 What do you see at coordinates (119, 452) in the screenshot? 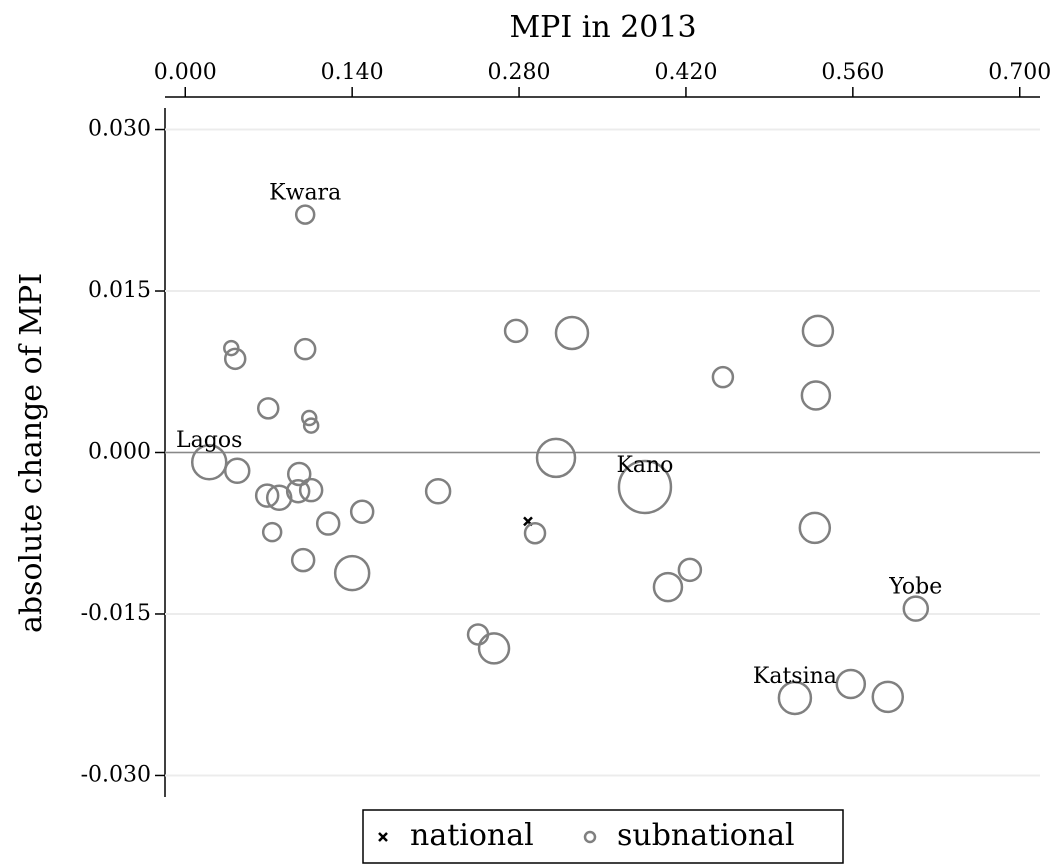
I see `y-tick-label: 0.000` at bounding box center [119, 452].